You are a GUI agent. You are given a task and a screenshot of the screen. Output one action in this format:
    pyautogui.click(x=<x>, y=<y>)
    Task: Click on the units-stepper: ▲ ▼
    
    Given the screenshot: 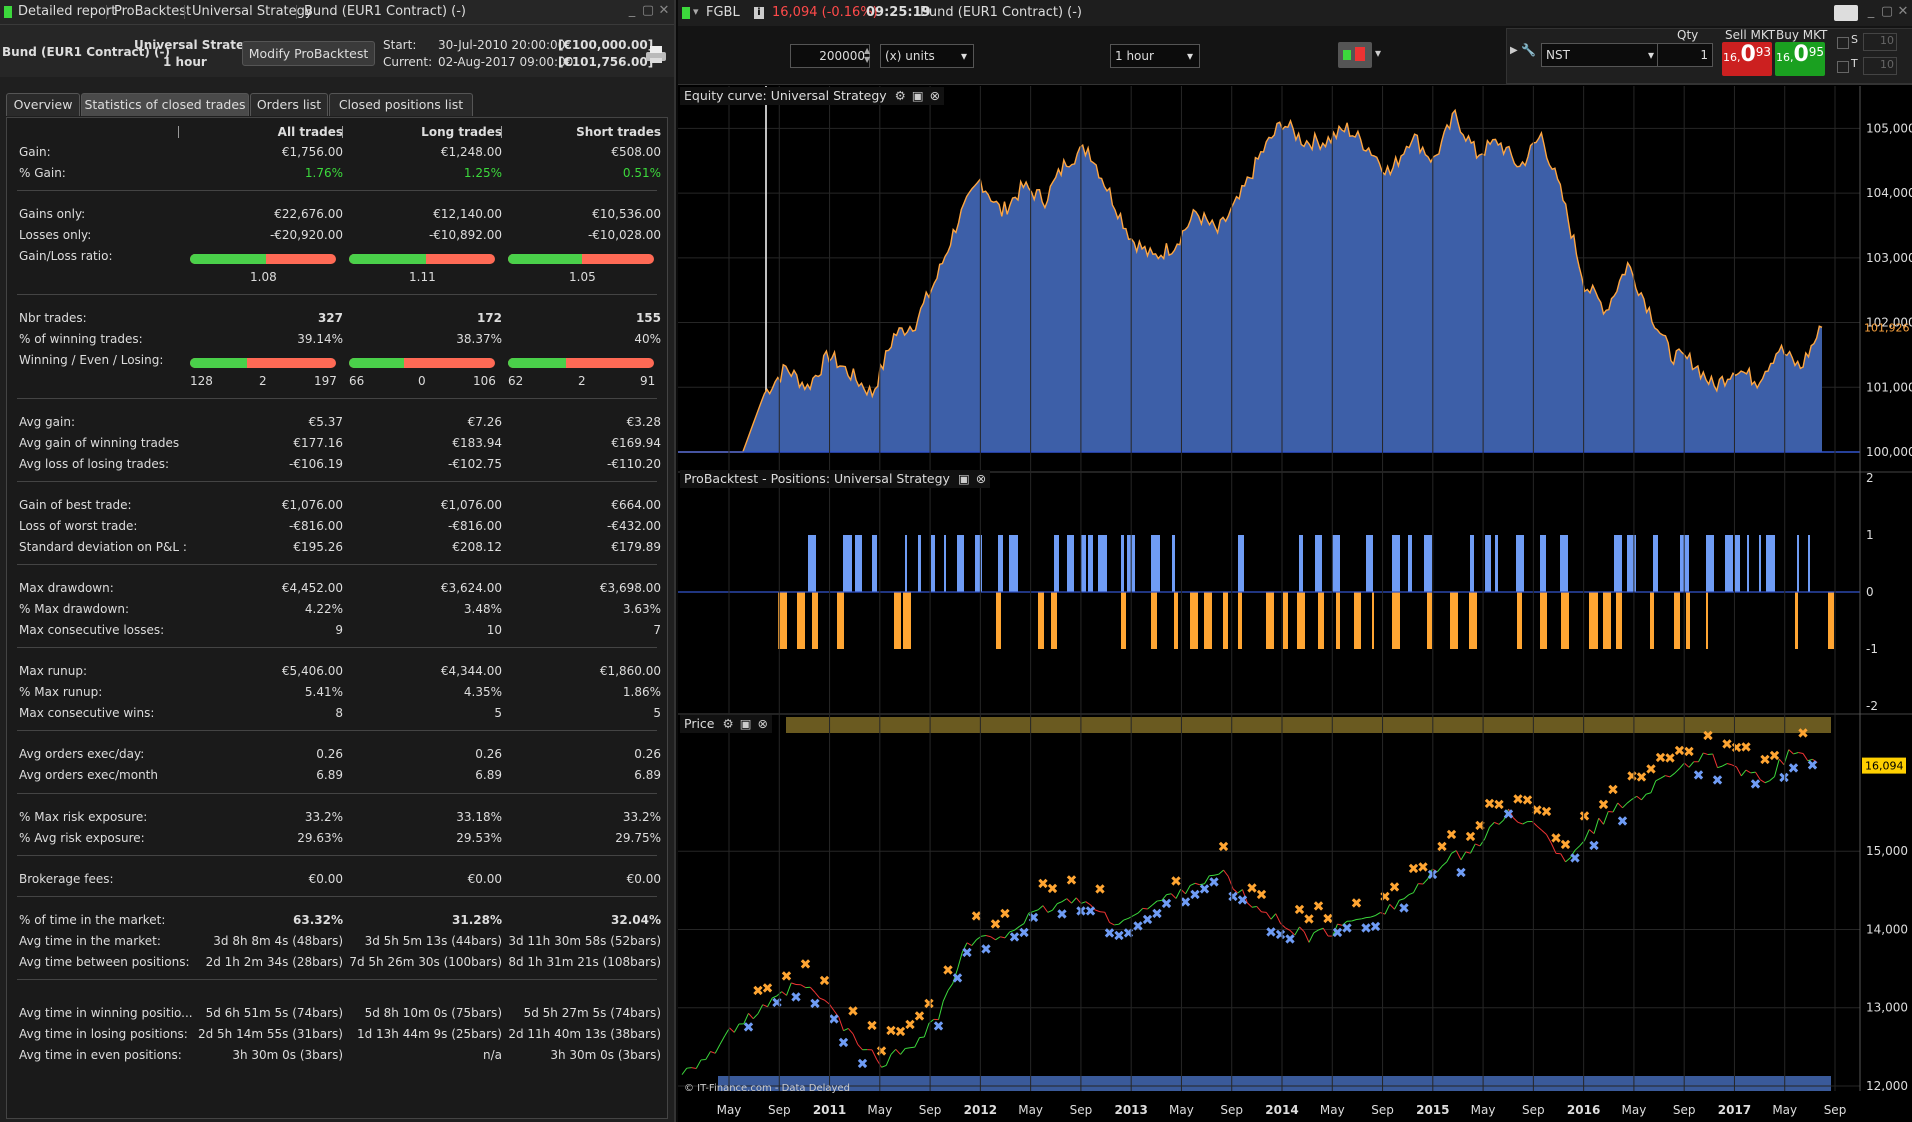 What is the action you would take?
    pyautogui.click(x=867, y=55)
    